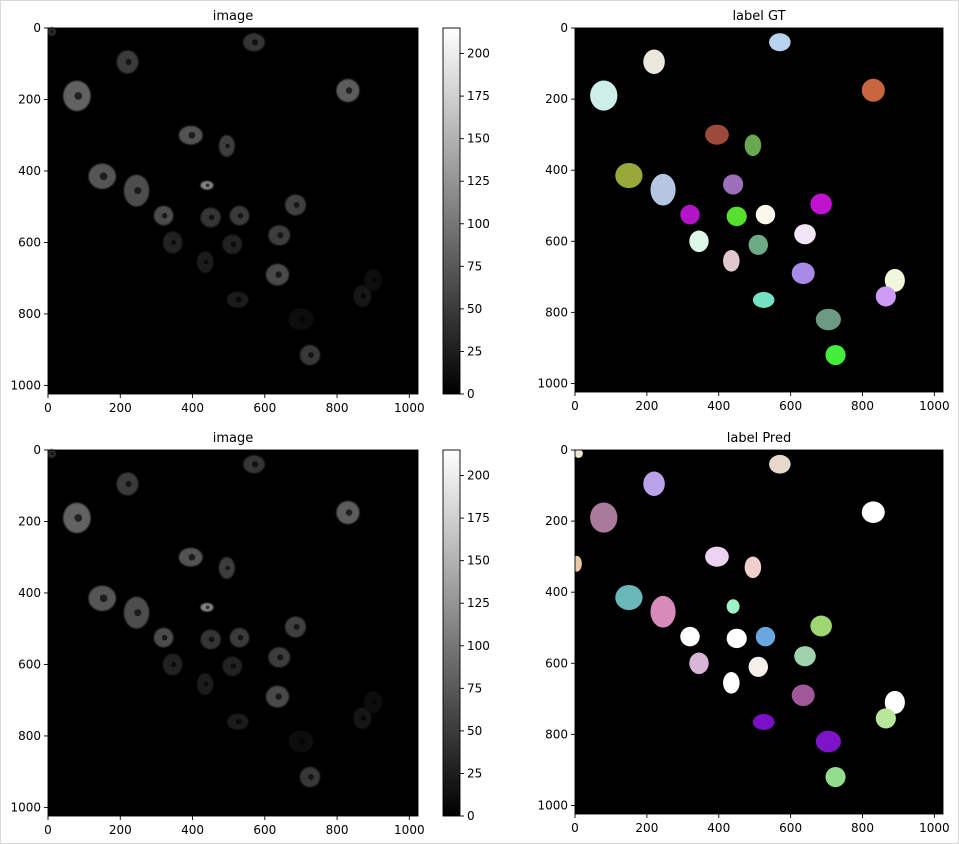 This screenshot has width=959, height=844. I want to click on colorbar-tick-label: 200, so click(478, 54).